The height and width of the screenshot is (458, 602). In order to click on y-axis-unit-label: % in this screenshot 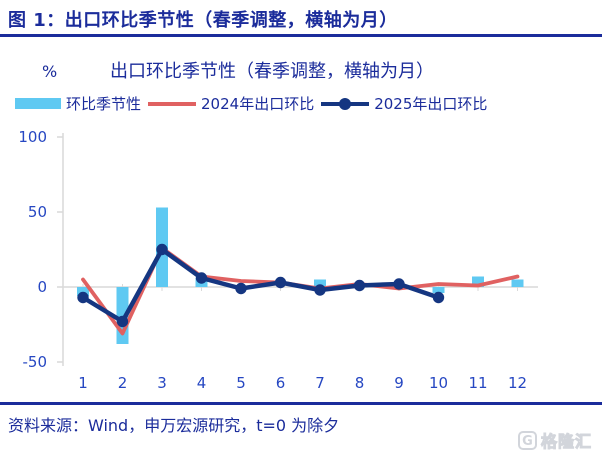, I will do `click(50, 71)`.